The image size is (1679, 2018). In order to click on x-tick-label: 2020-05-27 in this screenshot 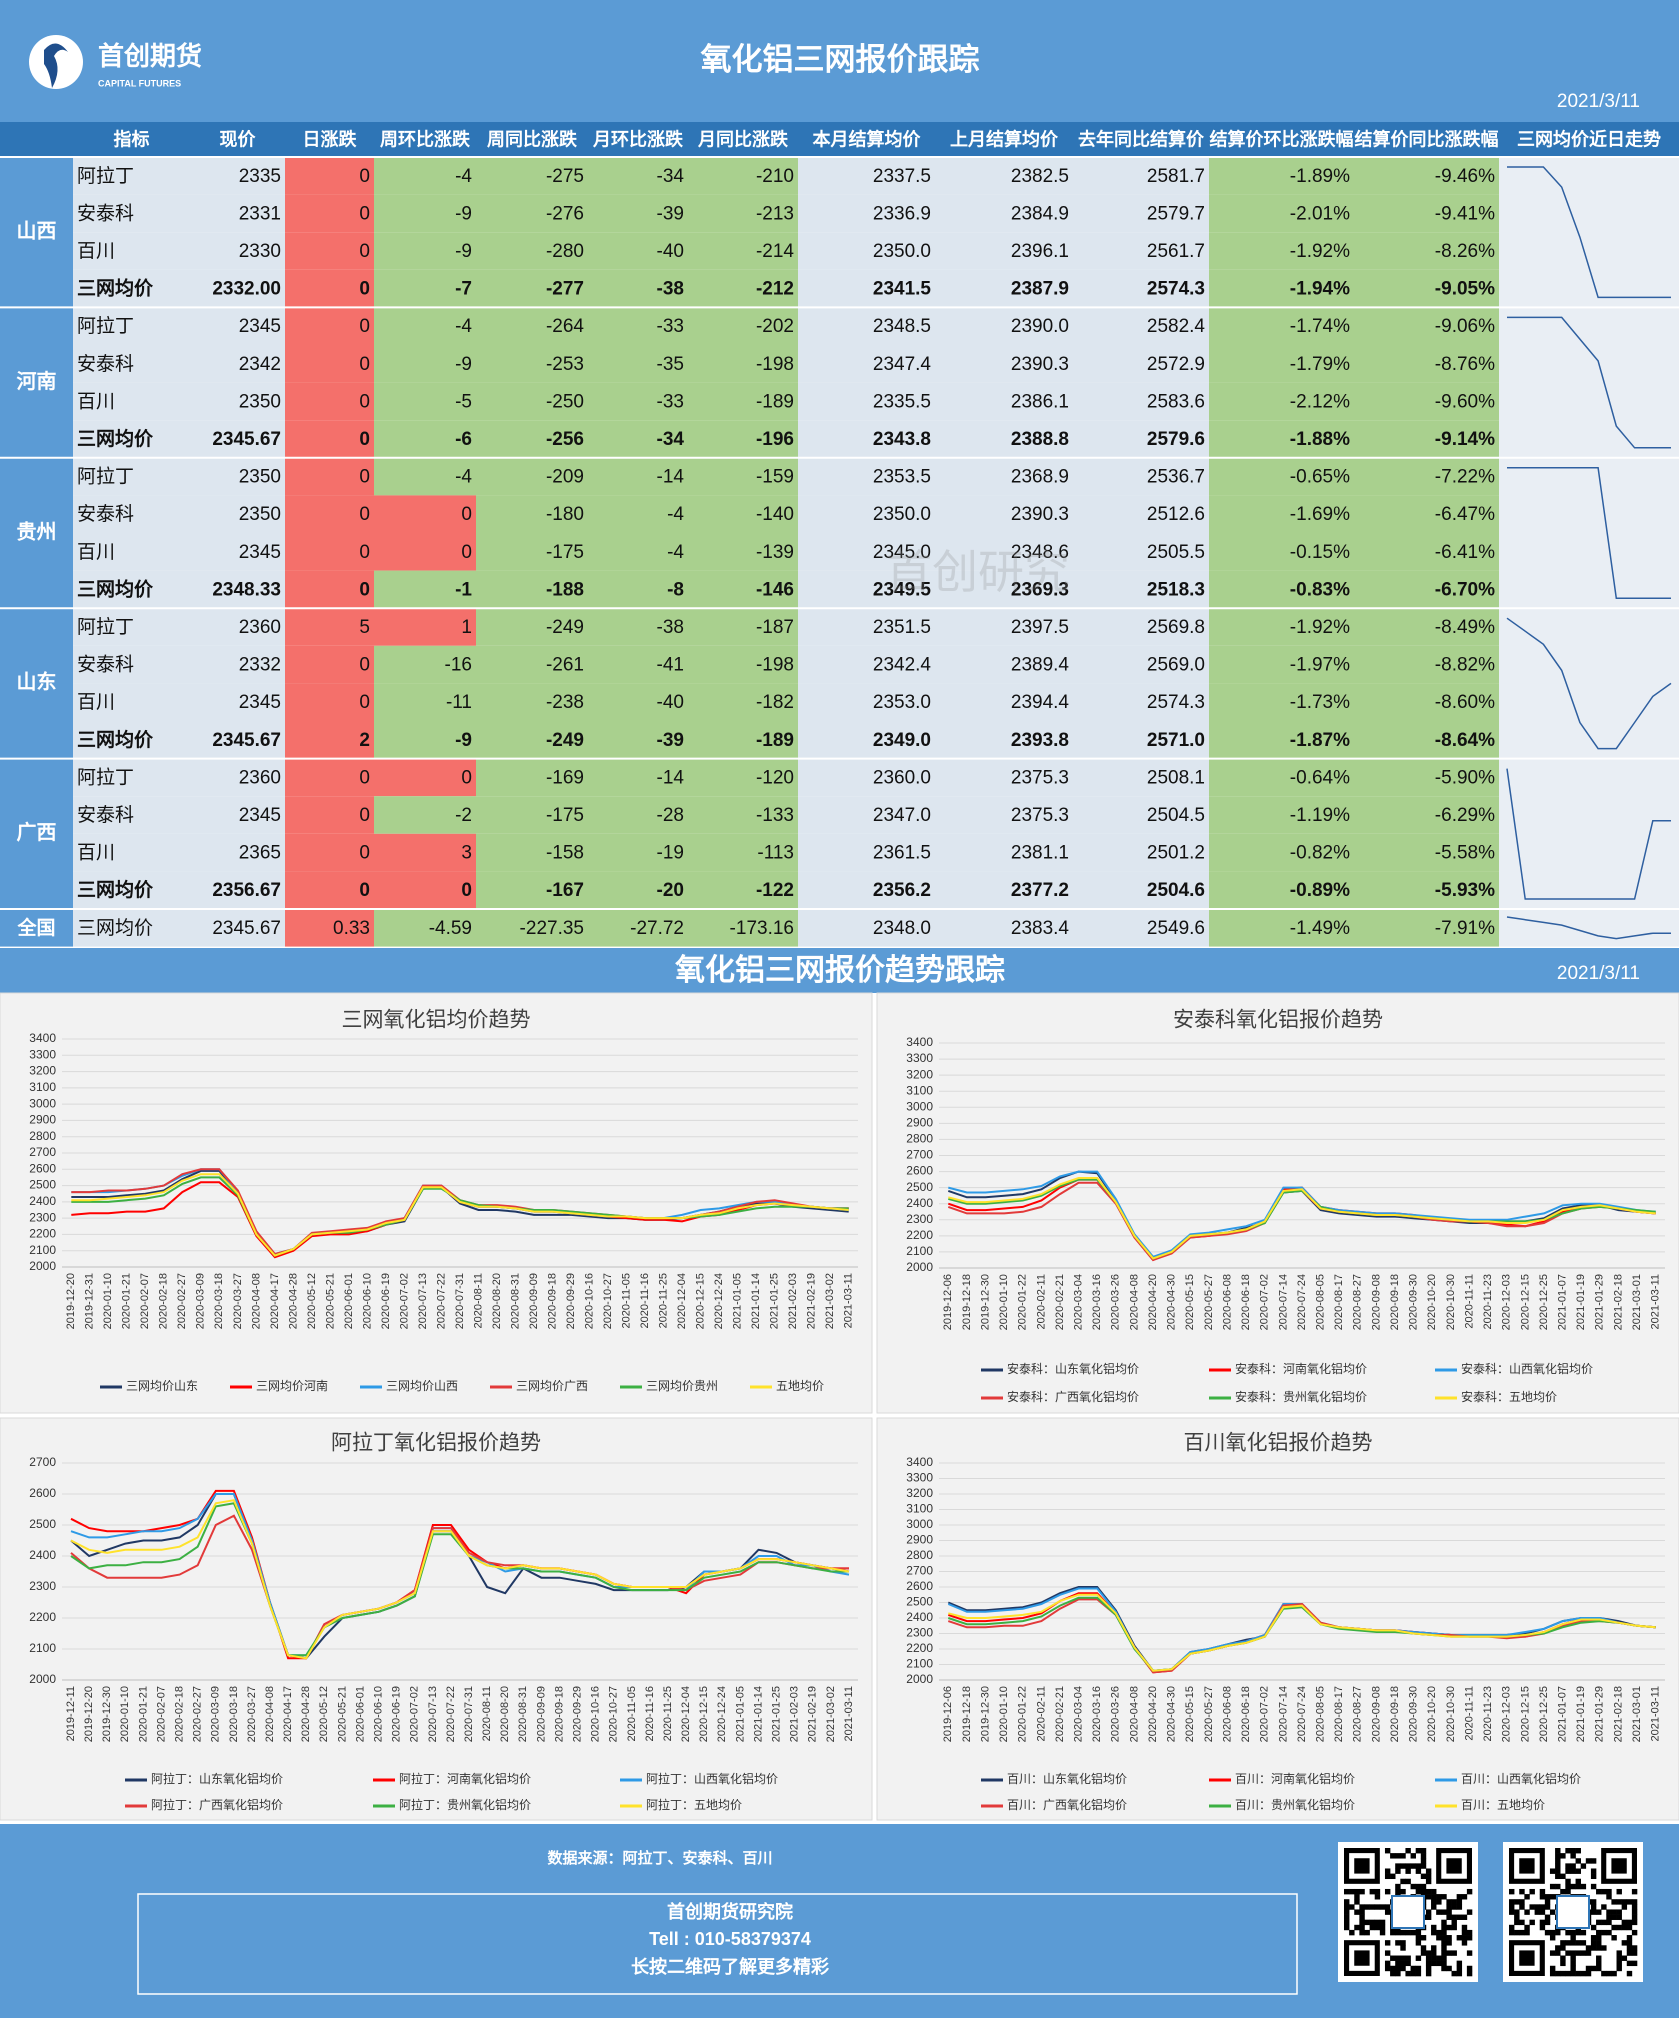, I will do `click(1209, 1302)`.